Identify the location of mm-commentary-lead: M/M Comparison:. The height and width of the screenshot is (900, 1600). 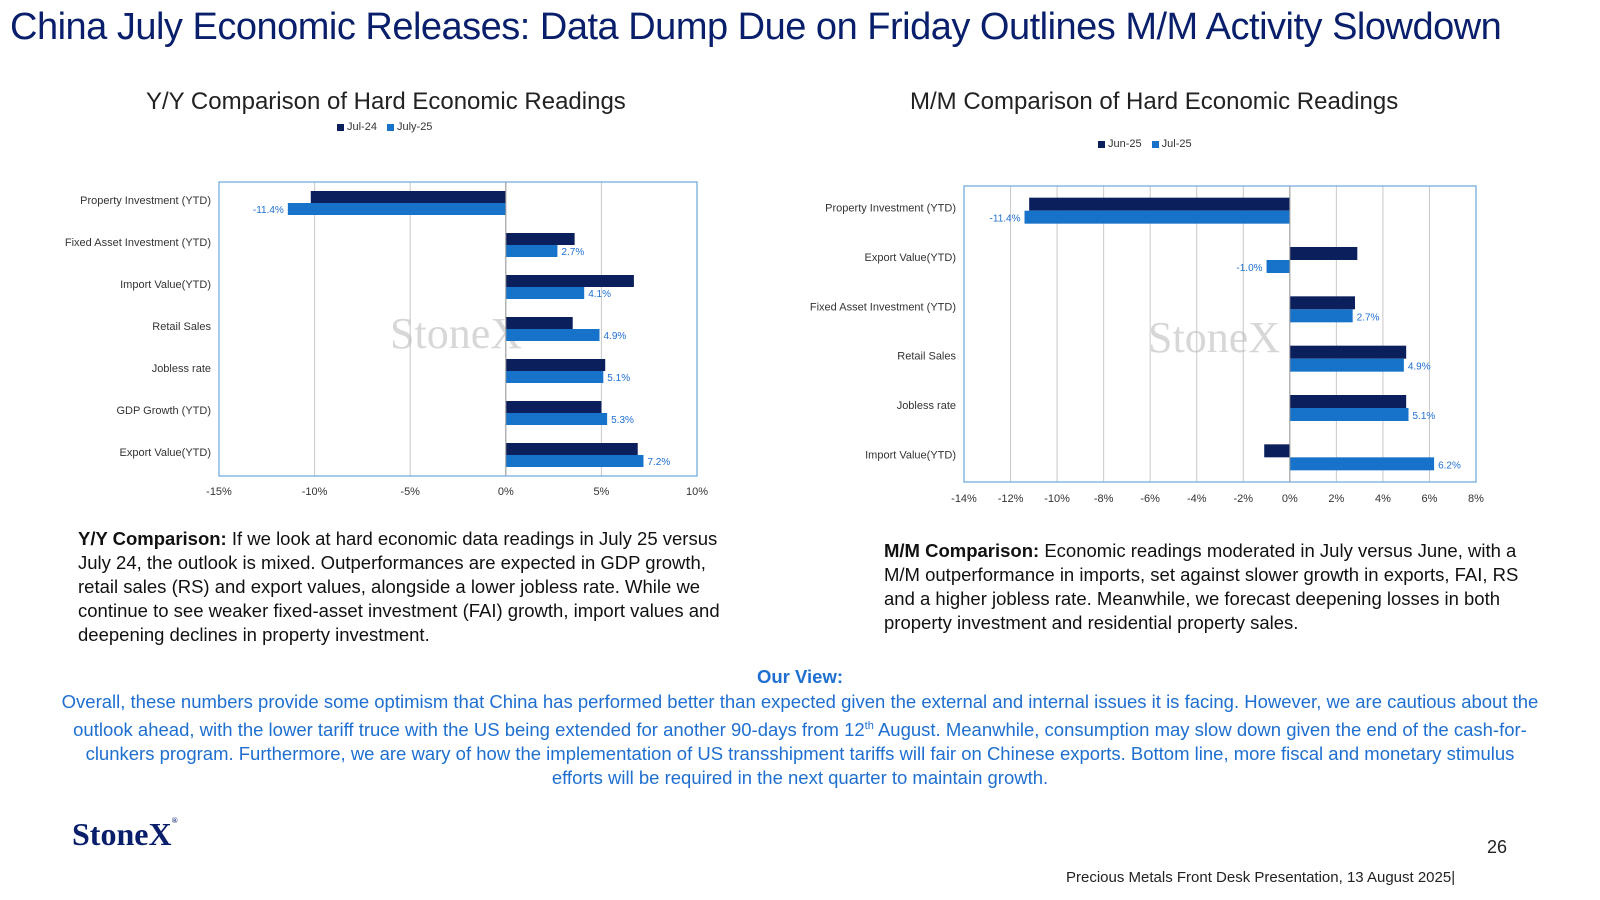
(962, 550).